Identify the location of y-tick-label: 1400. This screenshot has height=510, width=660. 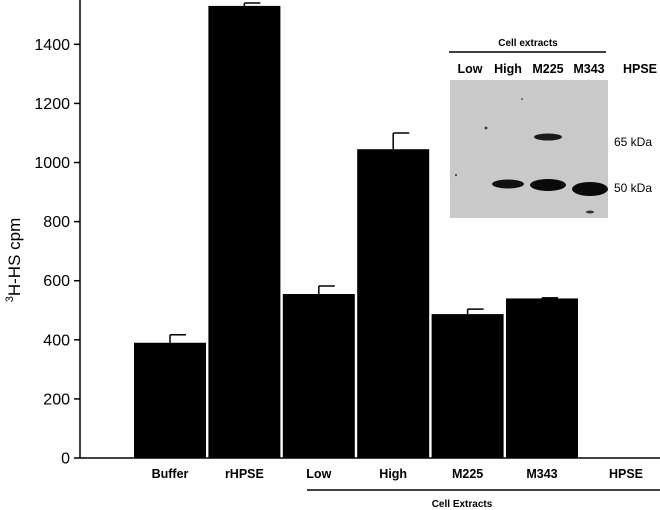
(52, 45).